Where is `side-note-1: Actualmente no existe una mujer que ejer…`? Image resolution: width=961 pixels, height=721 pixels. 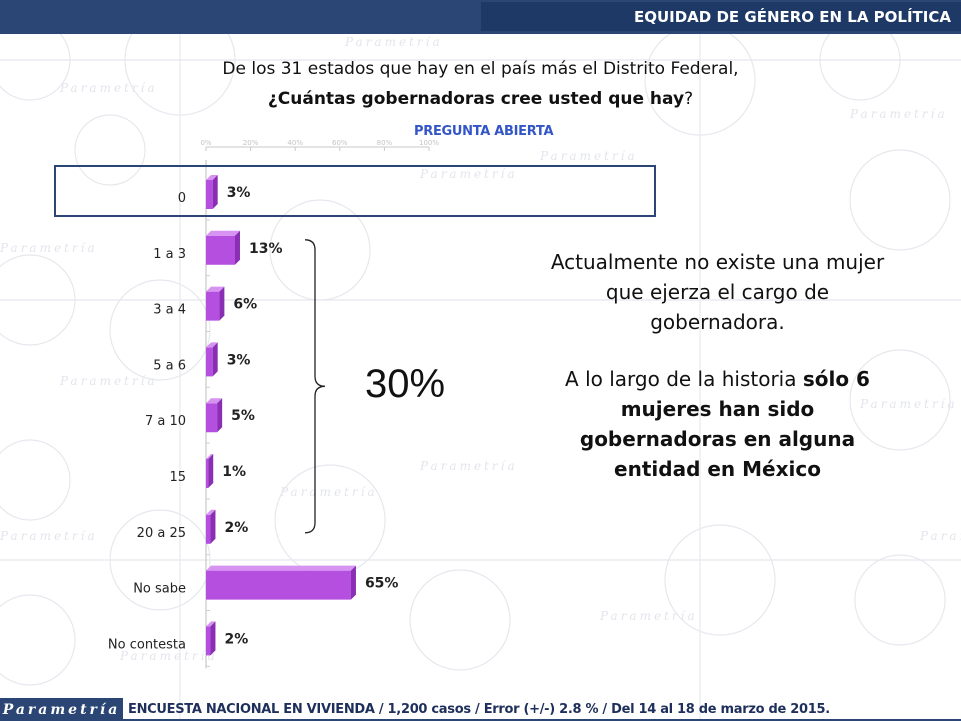 side-note-1: Actualmente no existe una mujer que ejer… is located at coordinates (717, 292).